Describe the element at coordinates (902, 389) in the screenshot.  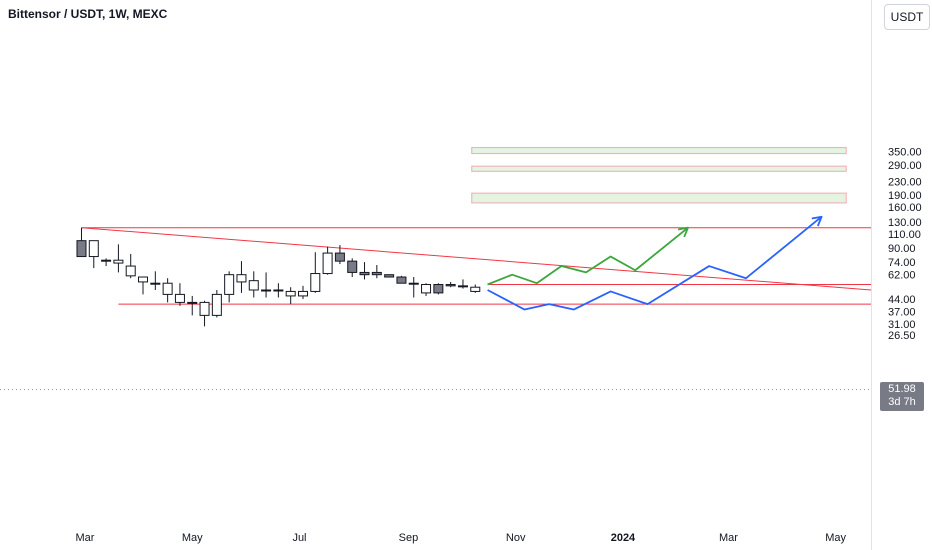
I see `current-price-label: 51.98` at that location.